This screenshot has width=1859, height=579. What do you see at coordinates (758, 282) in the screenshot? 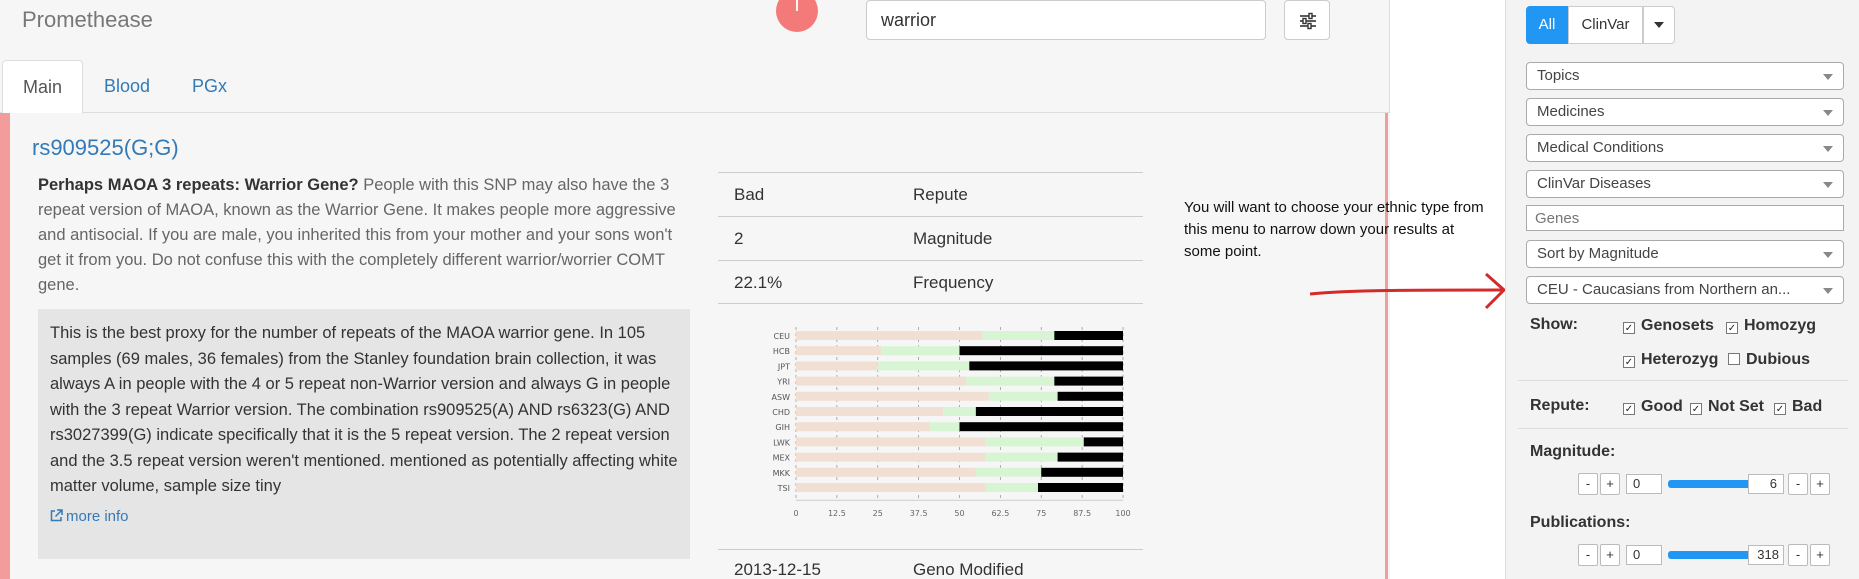
I see `fact-value: 22.1%` at bounding box center [758, 282].